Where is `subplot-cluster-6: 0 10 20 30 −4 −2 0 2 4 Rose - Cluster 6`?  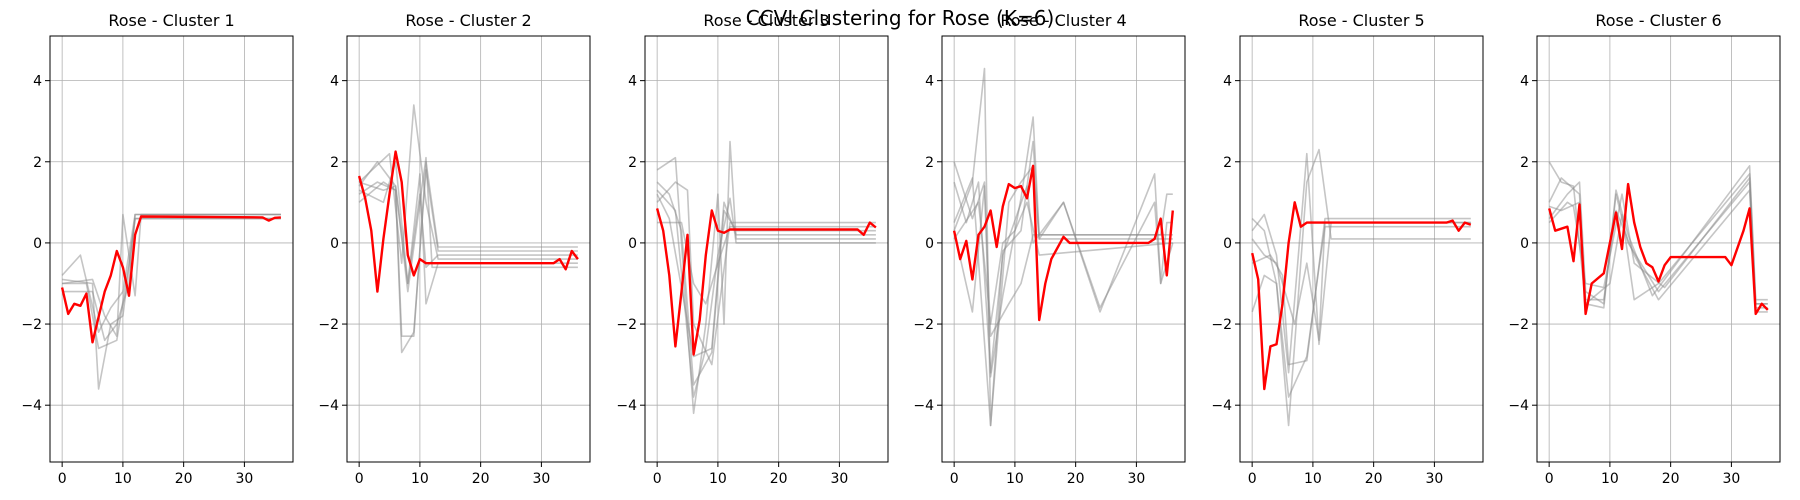 subplot-cluster-6: 0 10 20 30 −4 −2 0 2 4 Rose - Cluster 6 is located at coordinates (1644, 249).